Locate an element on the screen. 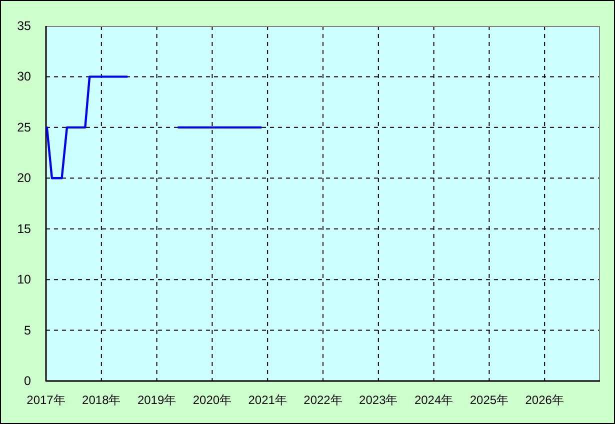 Image resolution: width=615 pixels, height=424 pixels. x-tick-label: 2025年 is located at coordinates (489, 400).